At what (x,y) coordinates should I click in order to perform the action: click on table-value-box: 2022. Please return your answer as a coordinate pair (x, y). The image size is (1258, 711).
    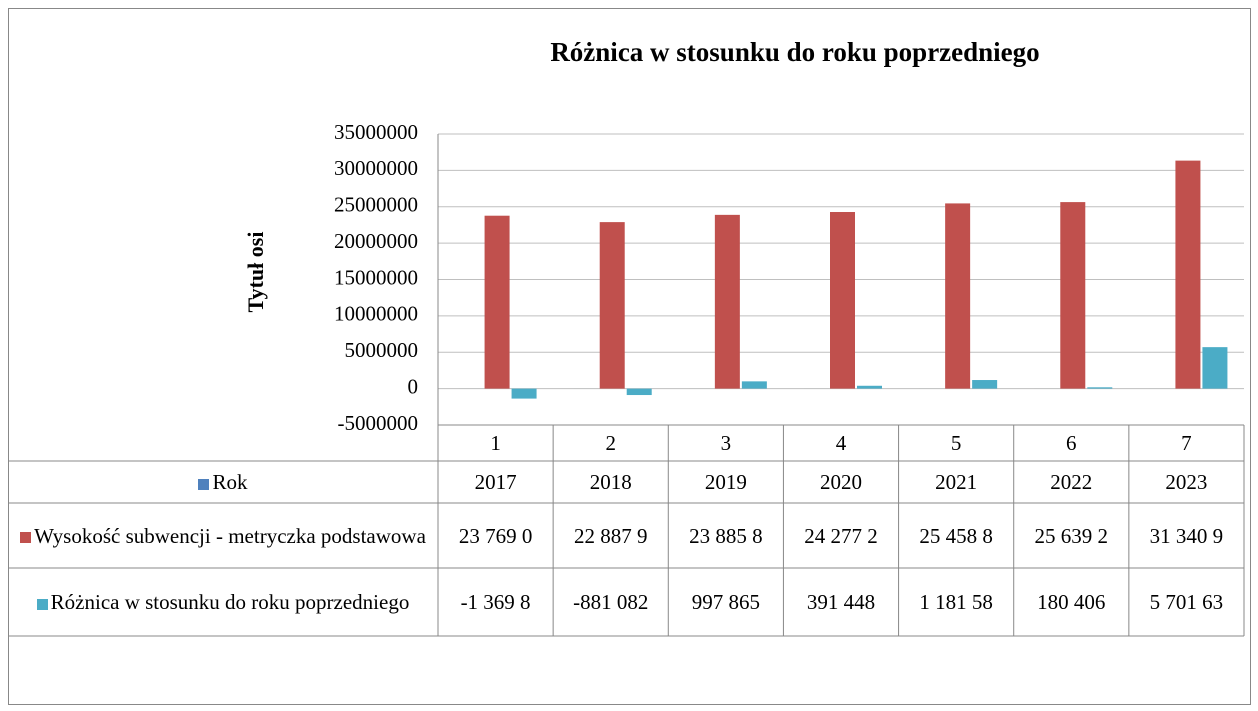
    Looking at the image, I should click on (1071, 482).